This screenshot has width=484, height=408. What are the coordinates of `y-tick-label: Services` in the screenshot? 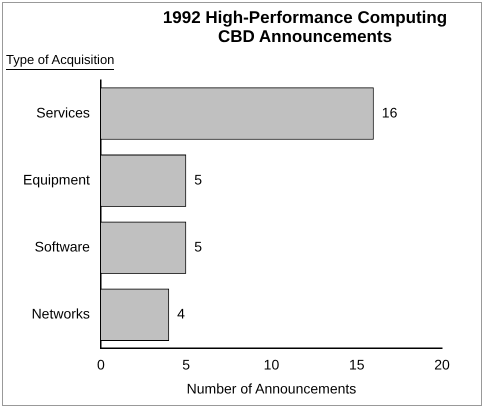 It's located at (63, 112).